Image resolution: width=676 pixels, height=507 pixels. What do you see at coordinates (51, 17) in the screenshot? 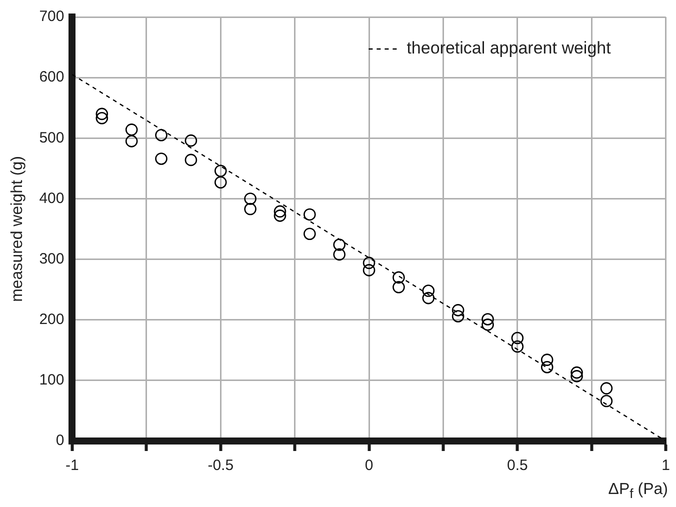
I see `y-tick-label: 700` at bounding box center [51, 17].